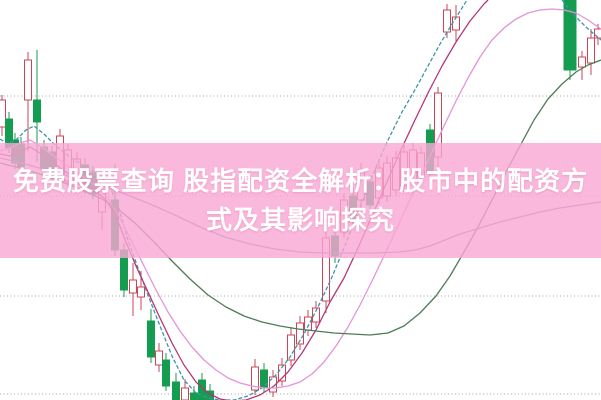 The width and height of the screenshot is (601, 400). Describe the element at coordinates (300, 180) in the screenshot. I see `headline-line-1: 免费股票查询 股指配资全解析：股市中的配资方` at that location.